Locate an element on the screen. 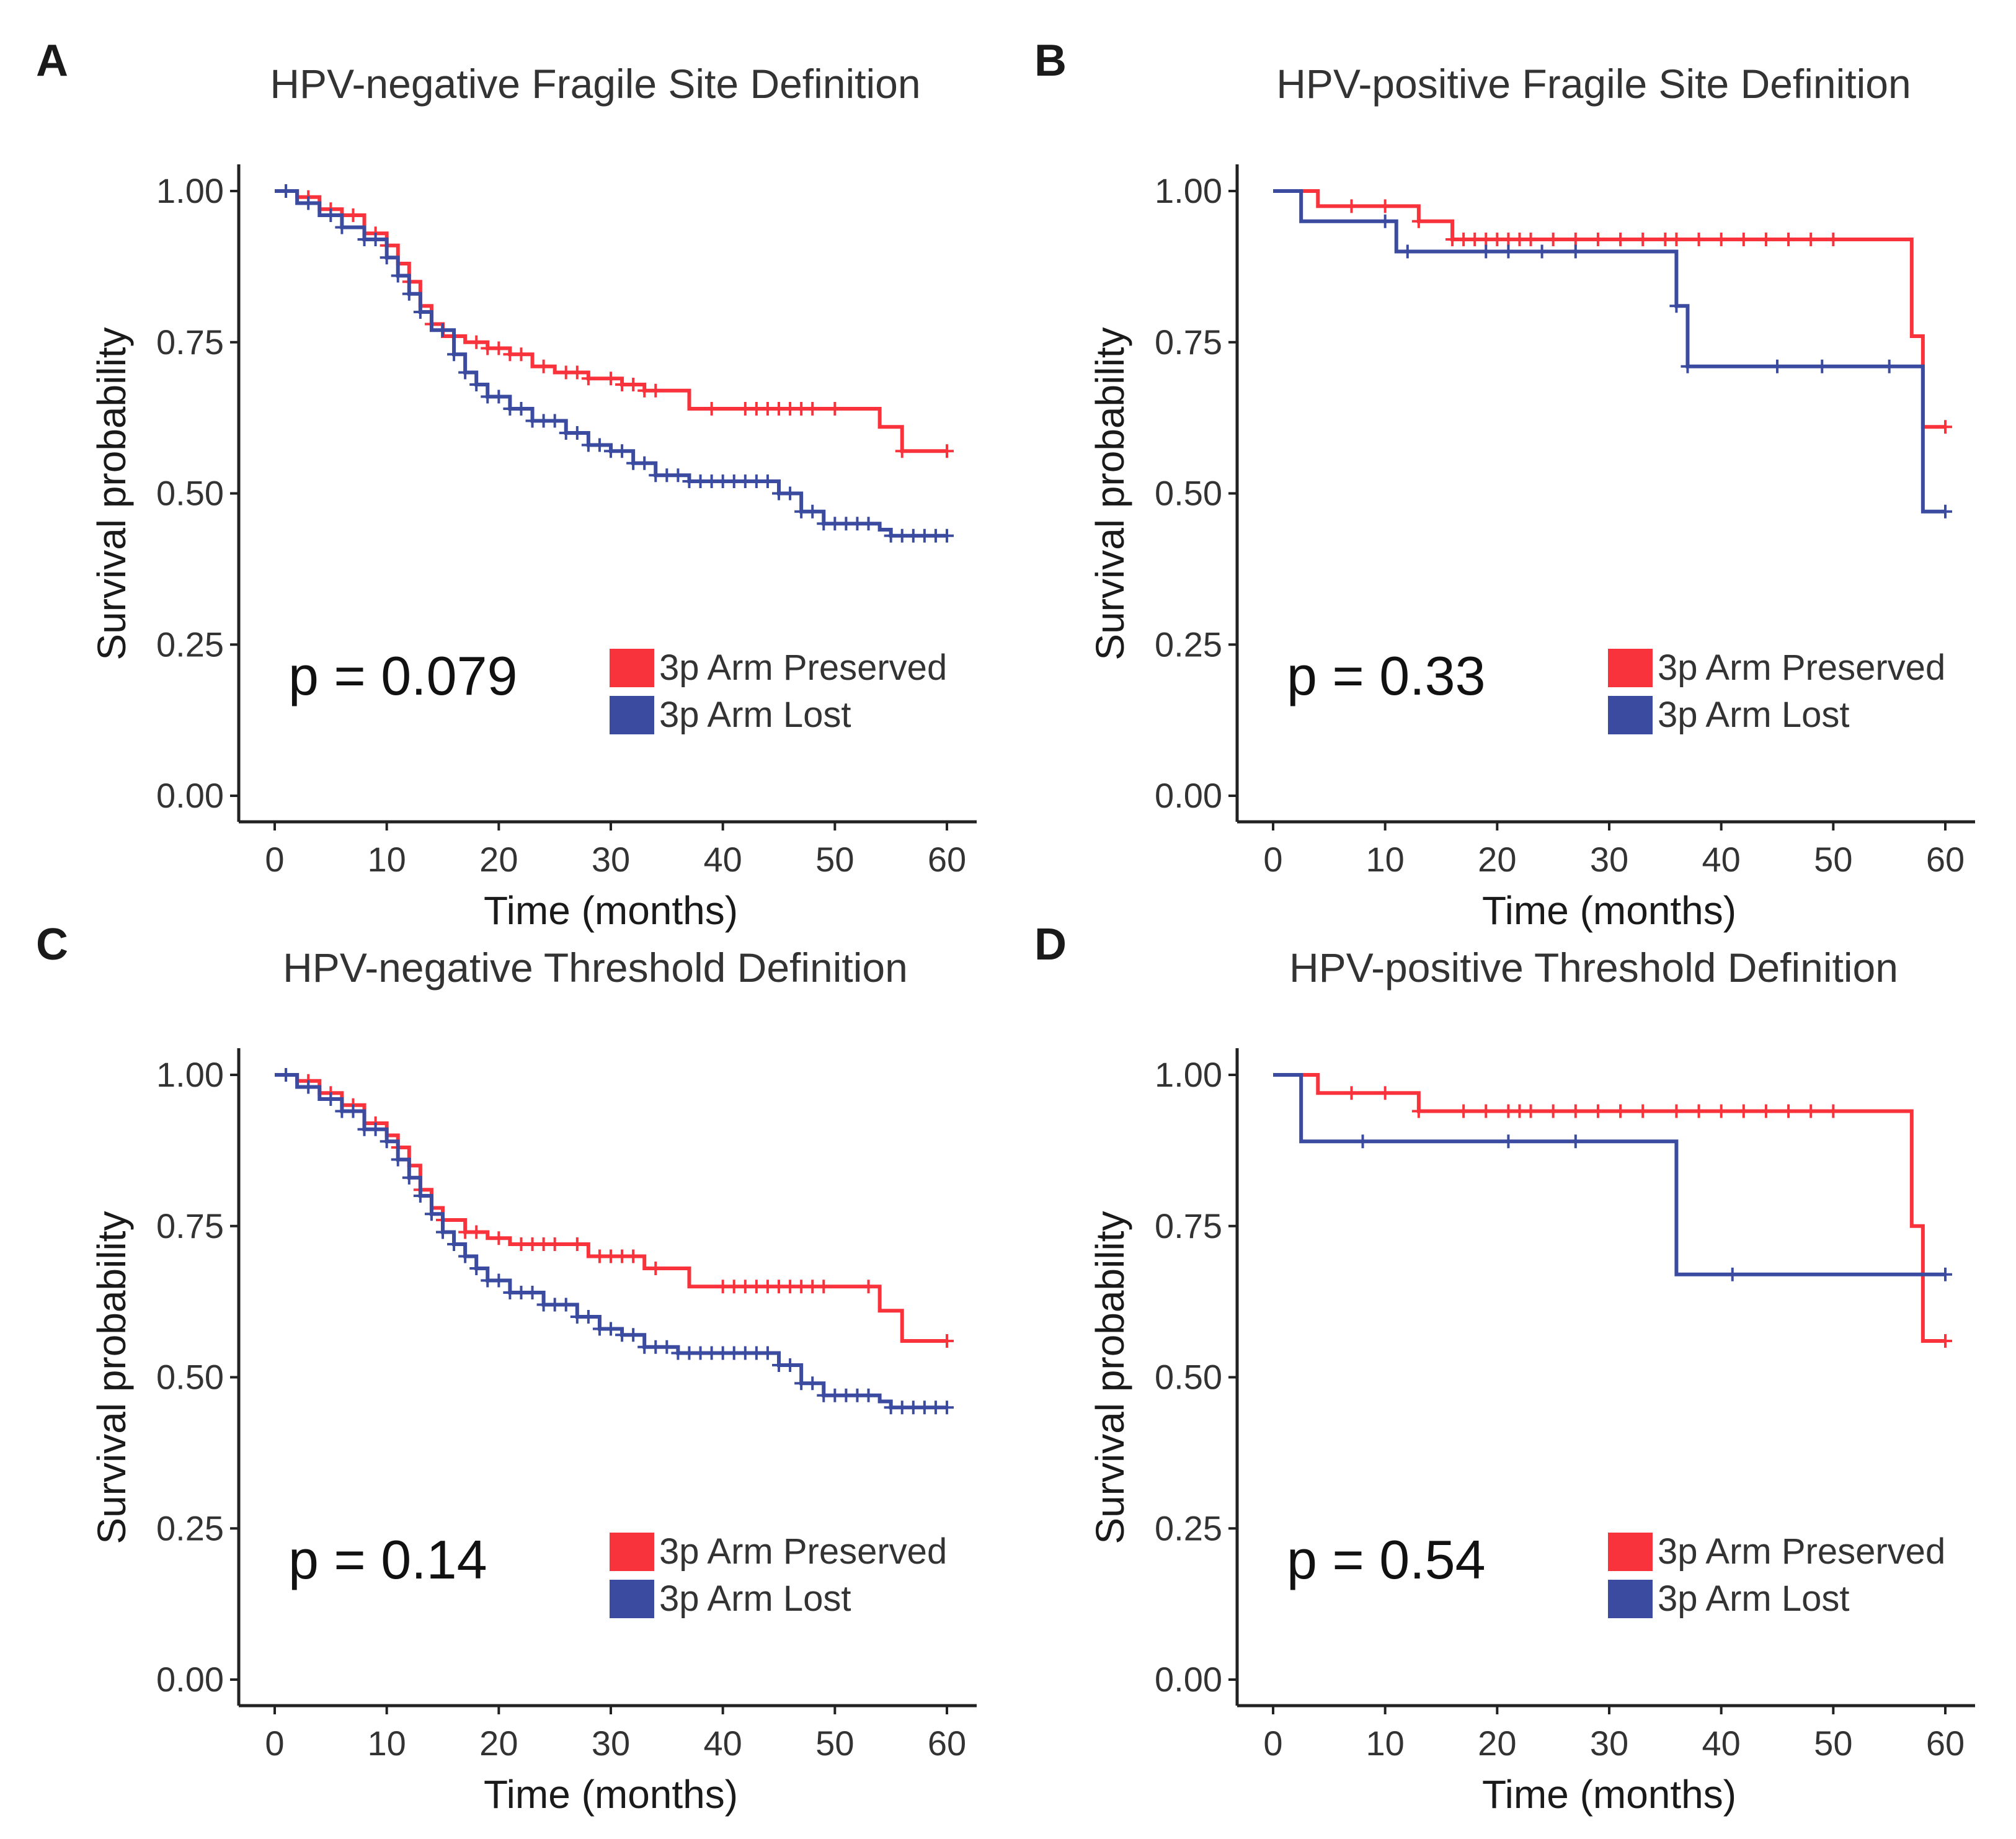  y-tick-label: 0.00 is located at coordinates (1188, 795).